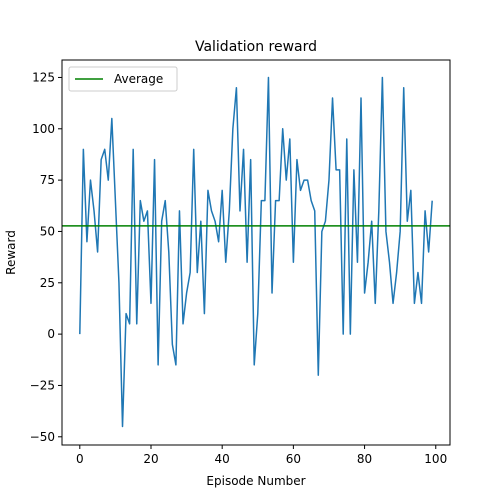  I want to click on legend: Average, so click(123, 79).